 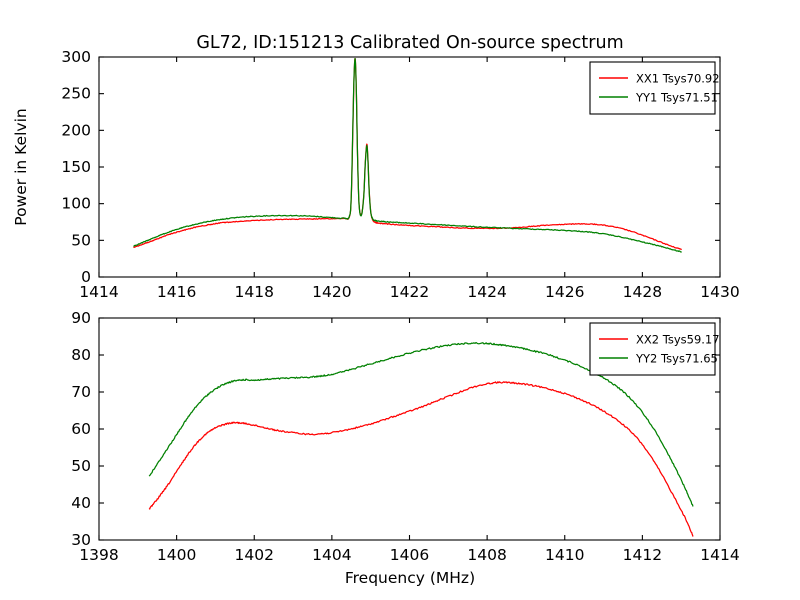 What do you see at coordinates (678, 79) in the screenshot?
I see `legend-label: XX1 Tsys70.92` at bounding box center [678, 79].